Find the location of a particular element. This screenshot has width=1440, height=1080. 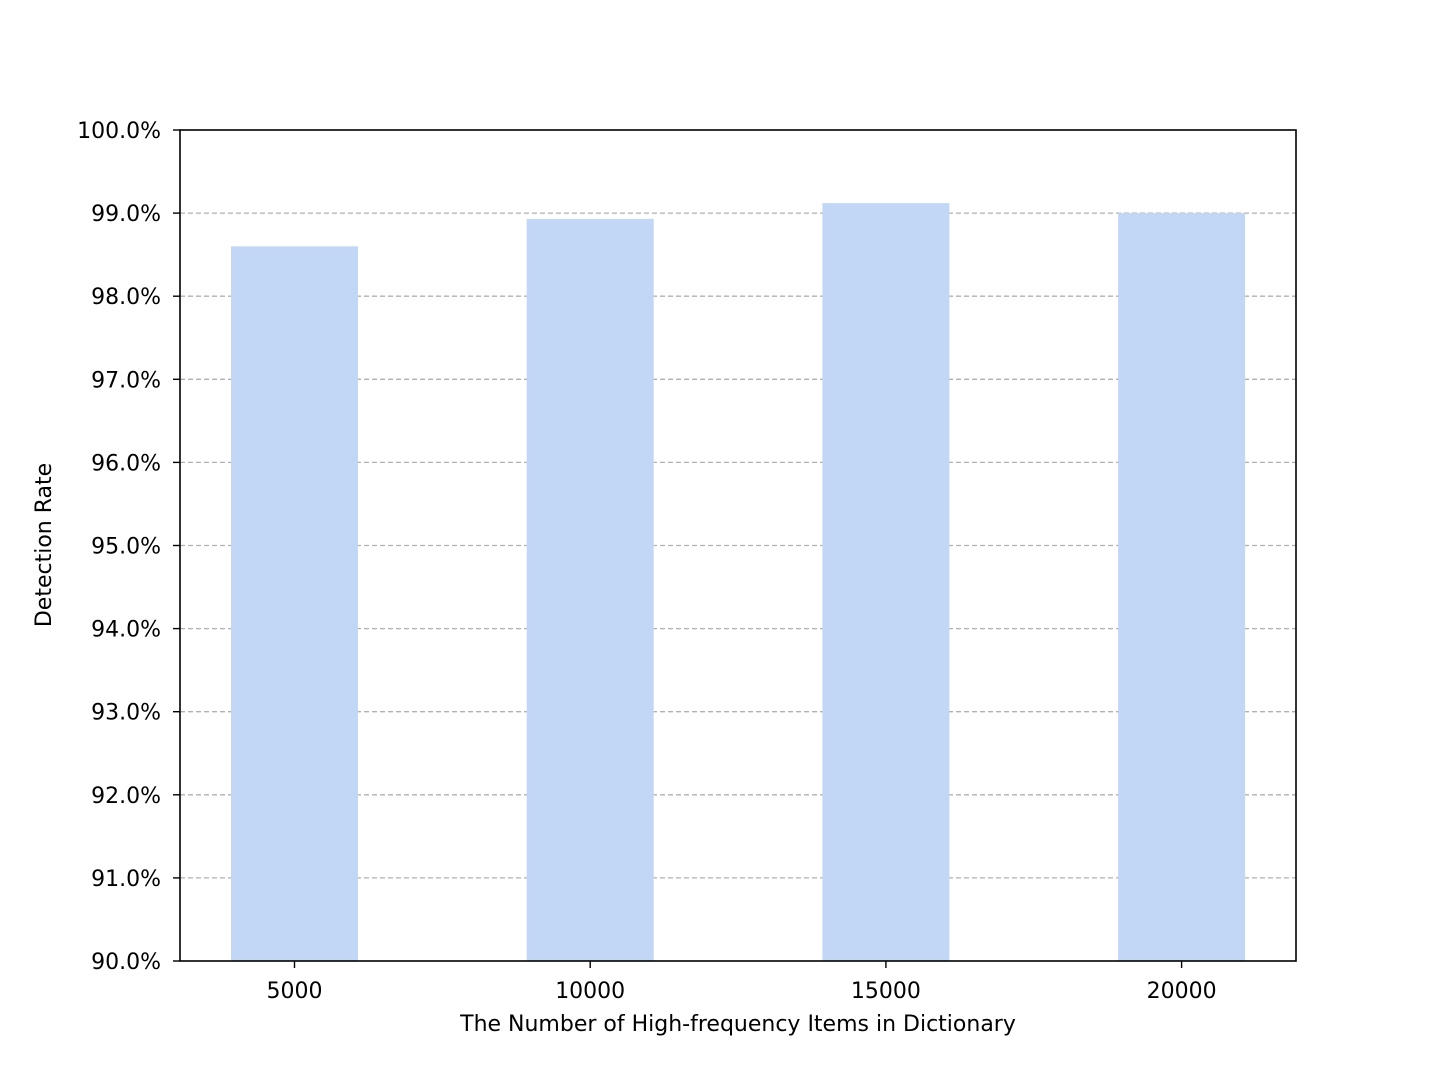

y-tick-label: 95.0% is located at coordinates (126, 547).